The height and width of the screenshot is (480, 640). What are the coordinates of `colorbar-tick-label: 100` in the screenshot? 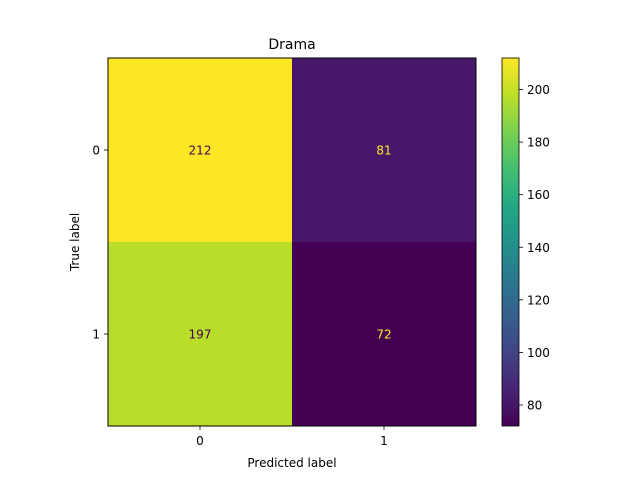 It's located at (538, 353).